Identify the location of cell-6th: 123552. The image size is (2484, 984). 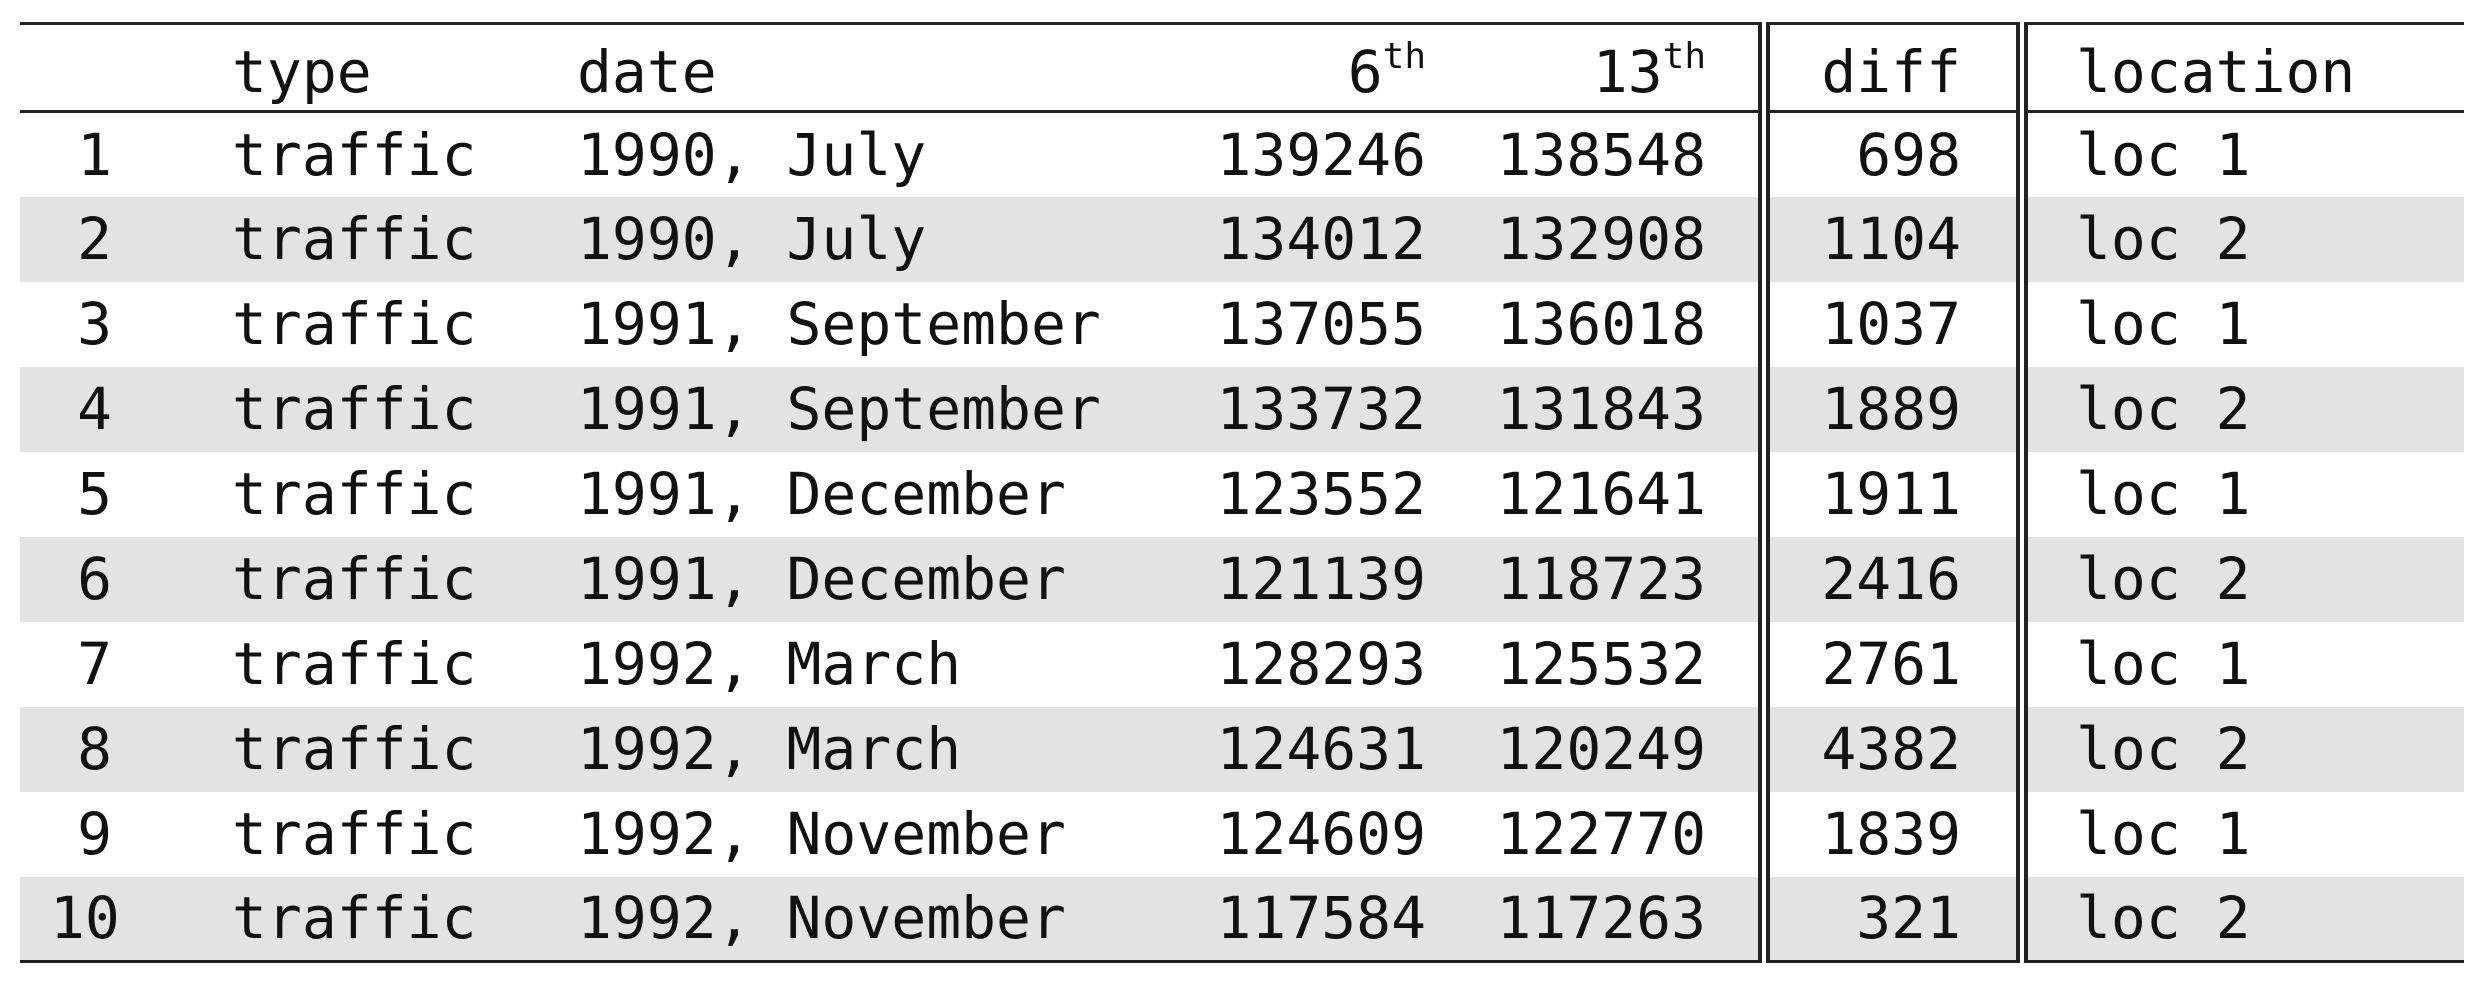
(1321, 494).